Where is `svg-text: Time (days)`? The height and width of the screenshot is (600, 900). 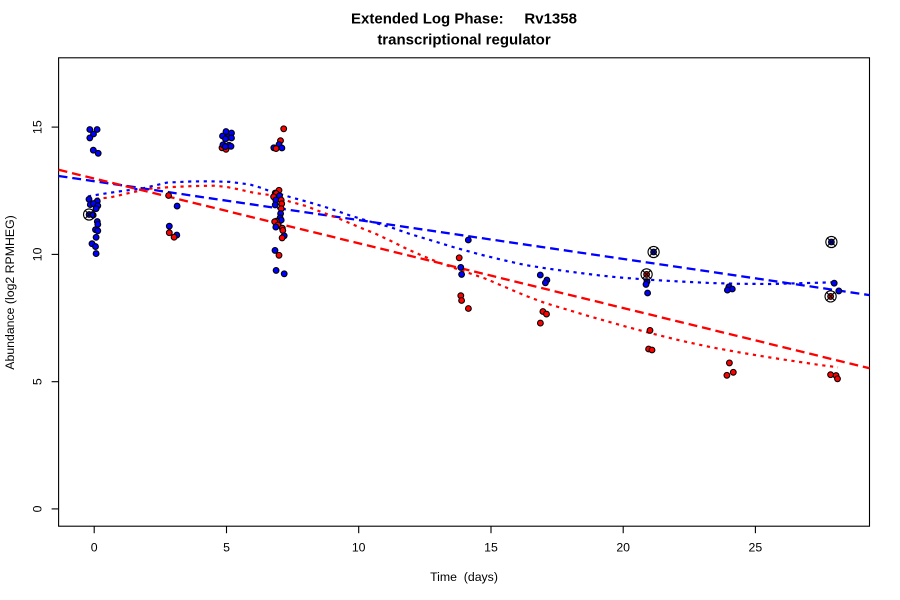
svg-text: Time (days) is located at coordinates (464, 577).